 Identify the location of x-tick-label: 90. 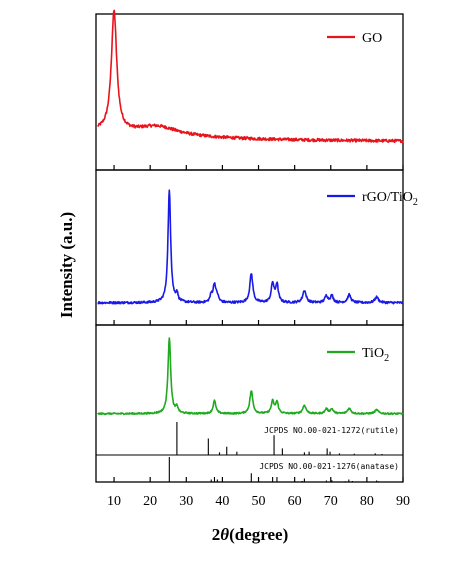
(403, 501).